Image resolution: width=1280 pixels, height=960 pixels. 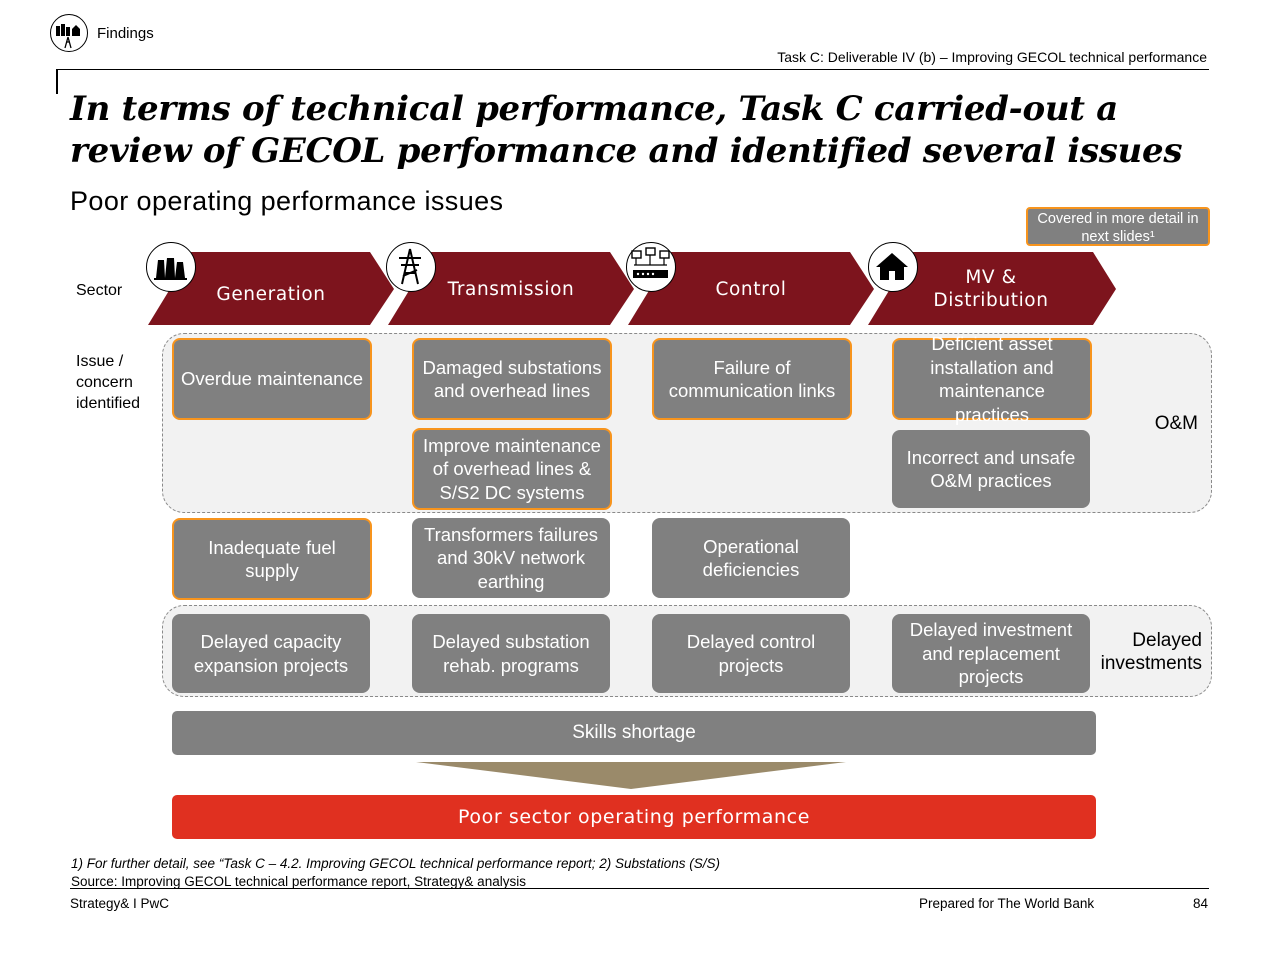 I want to click on issue-text: Damaged substations and overhead lines, so click(x=512, y=379).